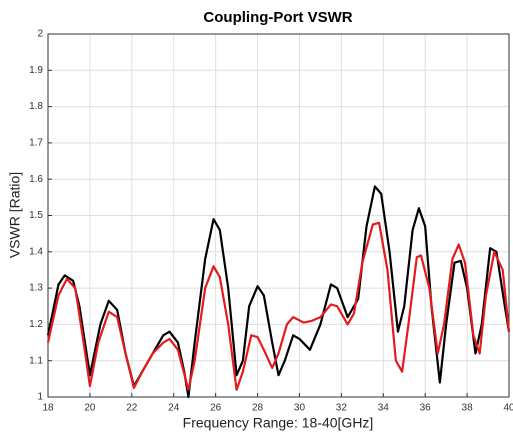 The width and height of the screenshot is (513, 435). What do you see at coordinates (36, 324) in the screenshot?
I see `y-tick-label: 1.2` at bounding box center [36, 324].